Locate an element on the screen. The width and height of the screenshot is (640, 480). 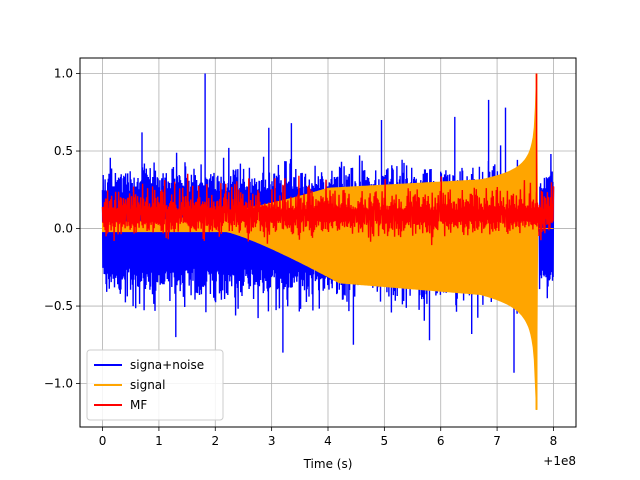
y-axis: −1.0 −0.5 0.0 0.5 1.0 is located at coordinates (62, 229).